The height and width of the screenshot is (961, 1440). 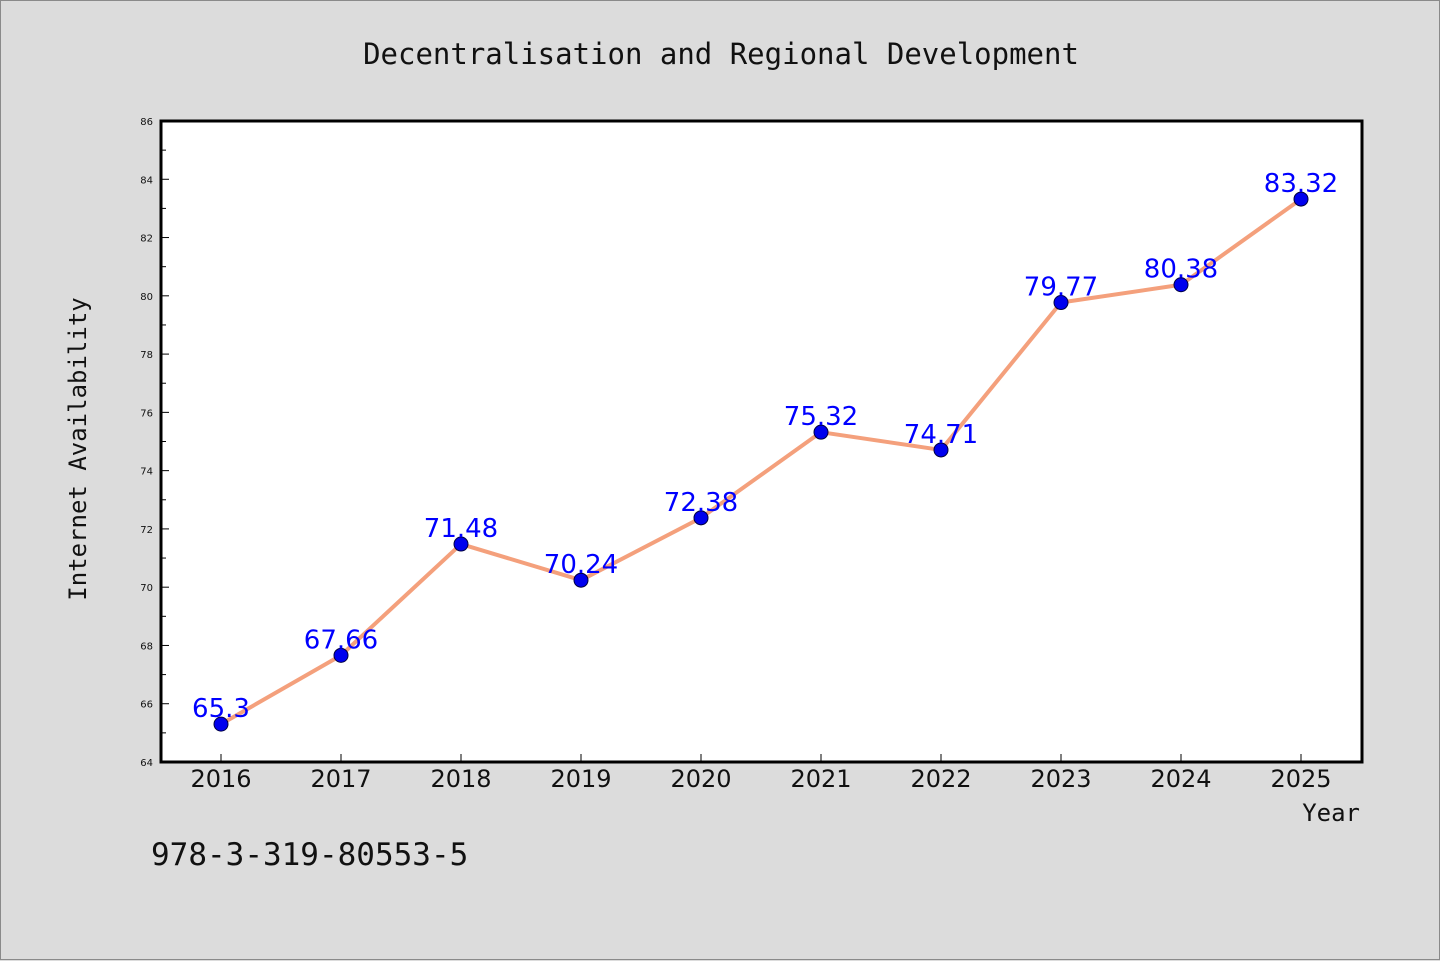 I want to click on y-axis: 64 66 68 70 72 74 76 78 80 82 84 86, so click(x=154, y=443).